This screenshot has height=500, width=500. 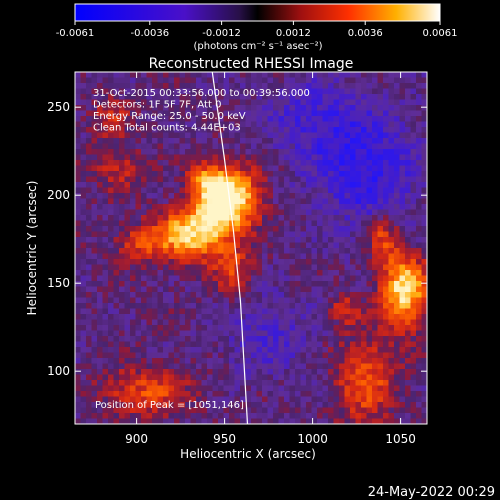 I want to click on chart-title: Reconstructed RHESSI Image, so click(x=251, y=64).